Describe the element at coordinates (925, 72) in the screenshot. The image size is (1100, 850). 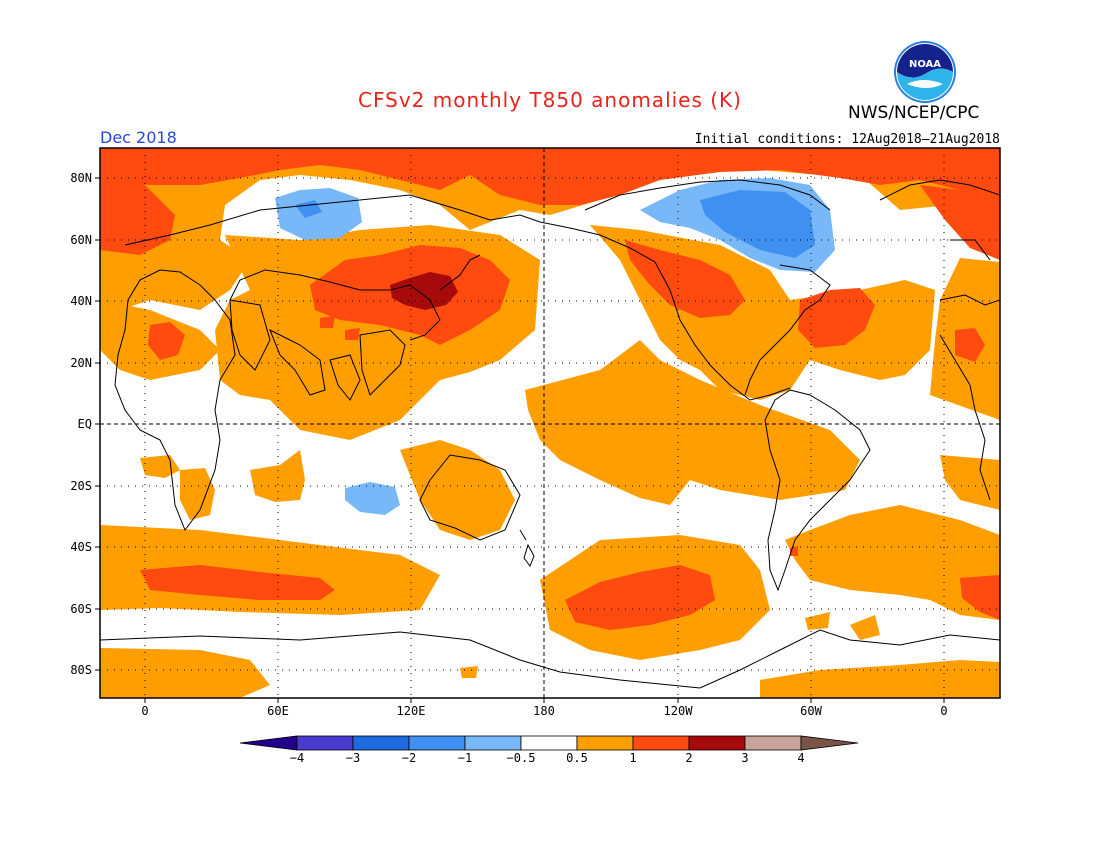
I see `noaa-logo: NOAA` at that location.